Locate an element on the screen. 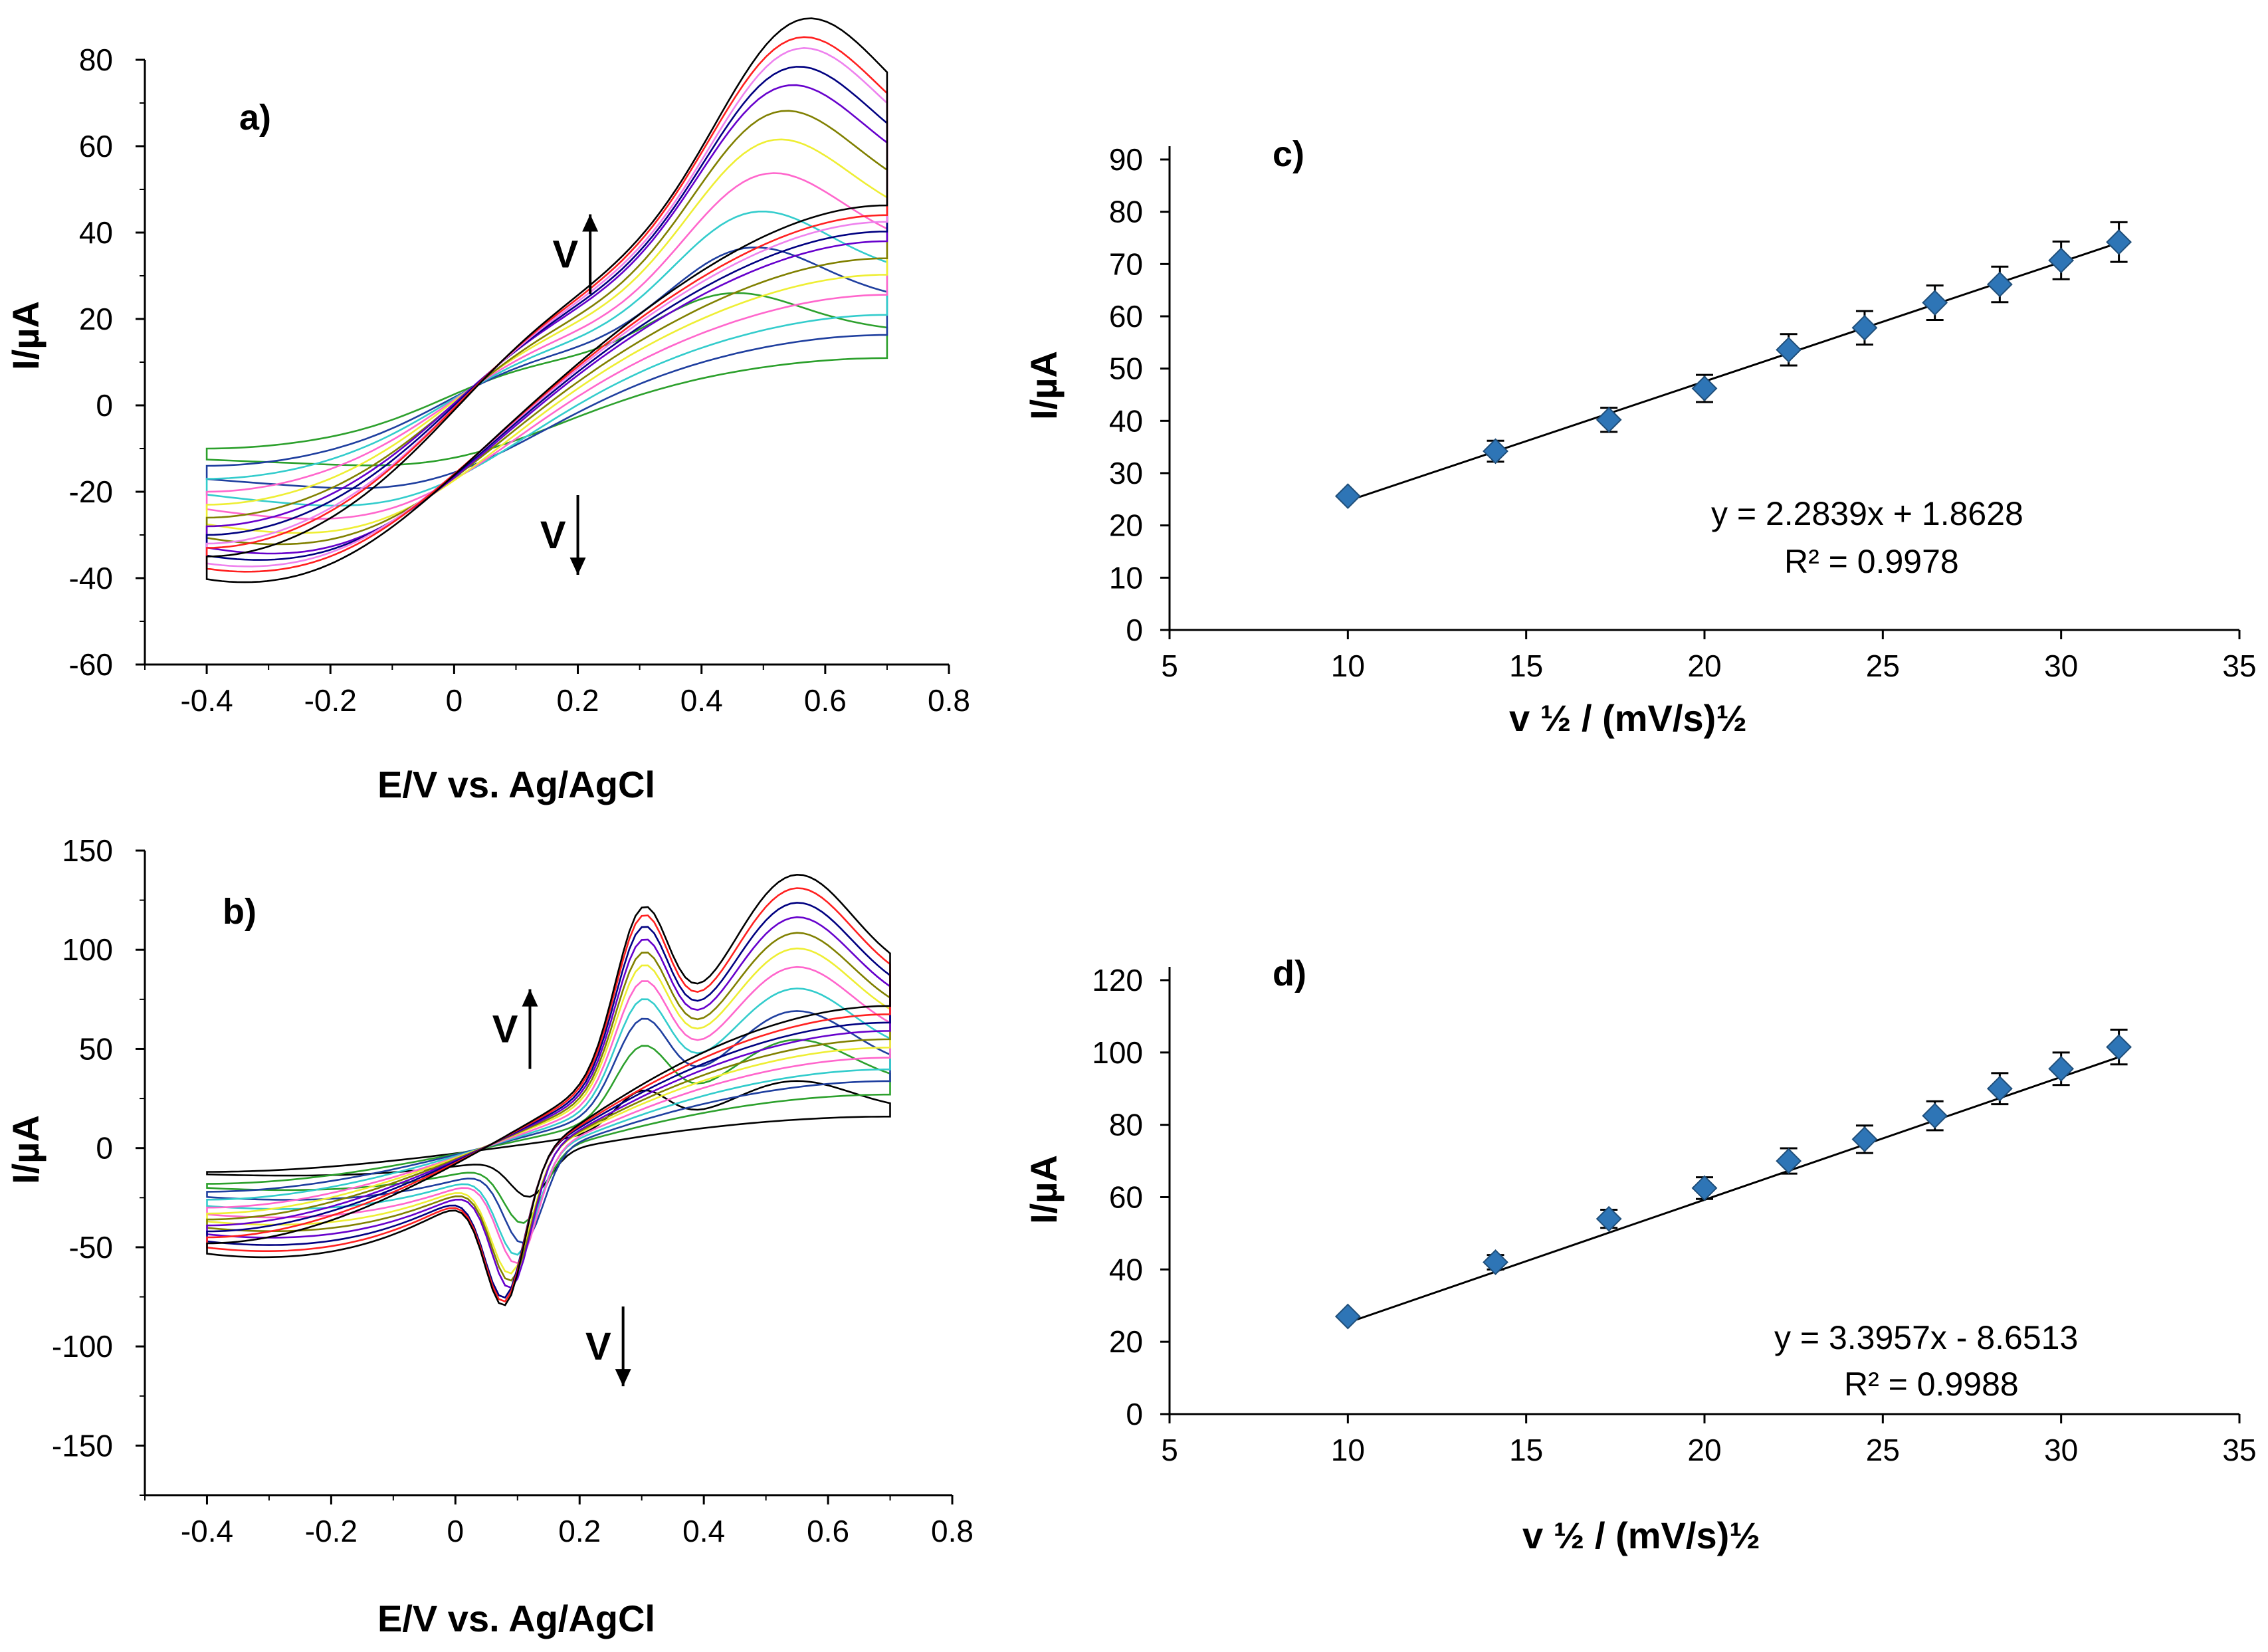 This screenshot has height=1652, width=2268. trendline-segment is located at coordinates (1733, 1190).